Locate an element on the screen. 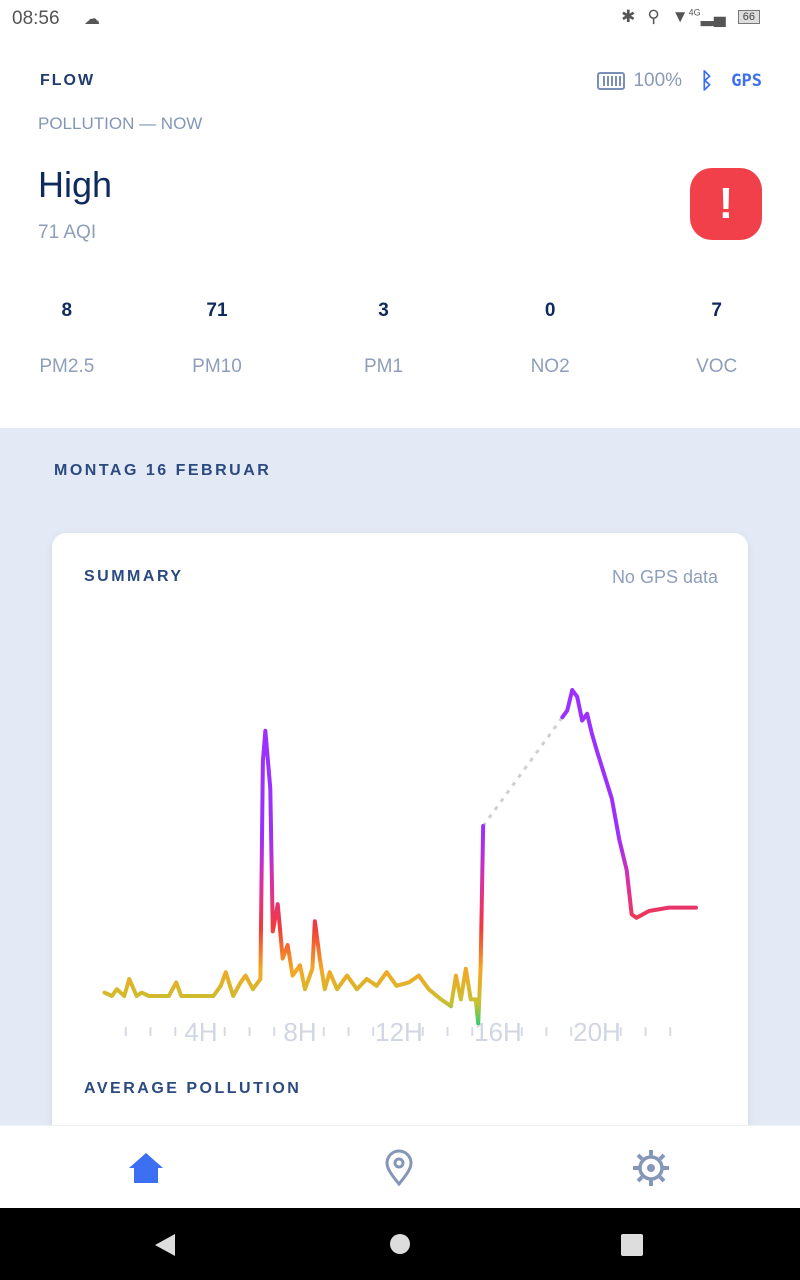  home-system-button is located at coordinates (400, 1246).